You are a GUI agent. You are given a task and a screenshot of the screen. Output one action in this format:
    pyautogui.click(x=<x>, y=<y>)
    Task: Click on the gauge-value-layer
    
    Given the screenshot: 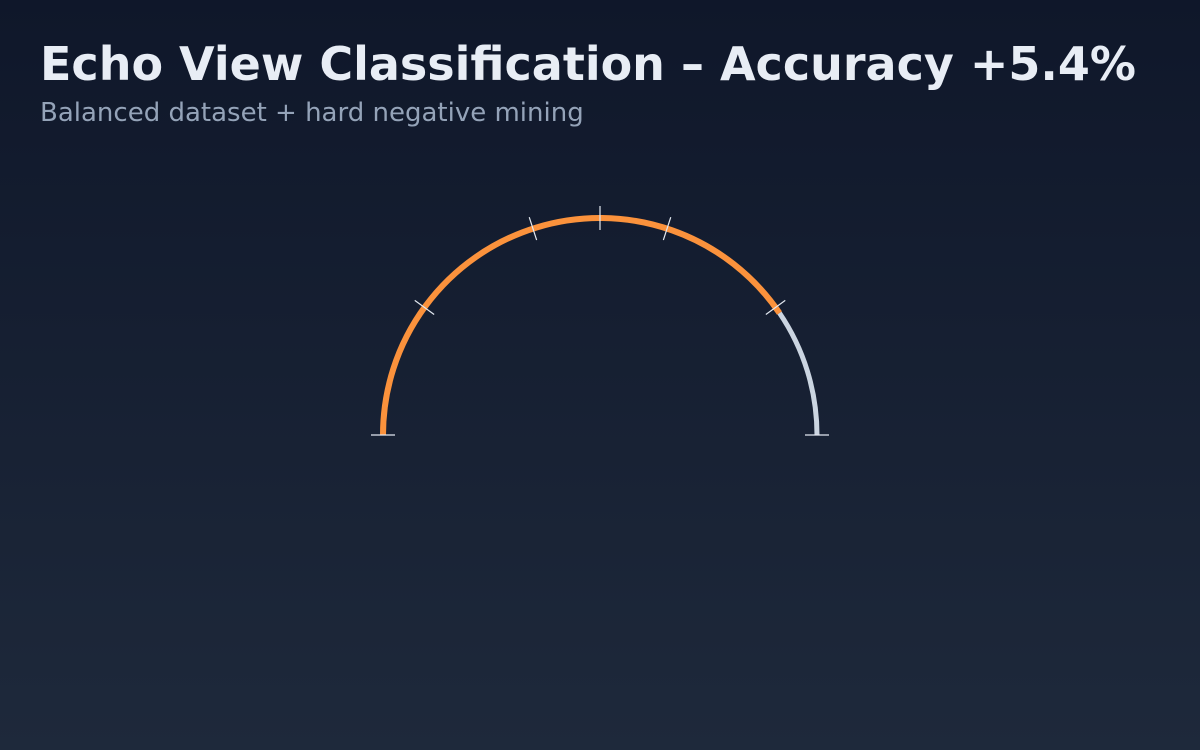 What is the action you would take?
    pyautogui.click(x=581, y=325)
    